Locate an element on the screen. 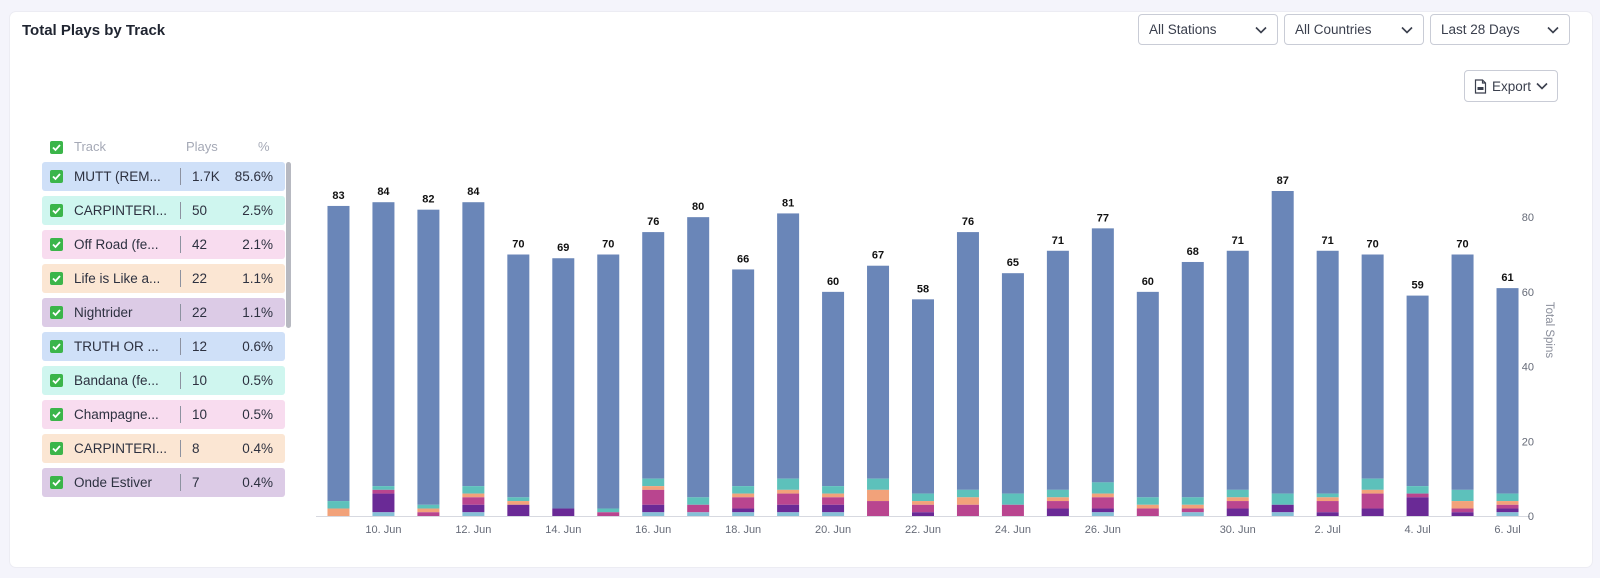  legend-row: Onde Estiver 7 0.4% is located at coordinates (163, 482).